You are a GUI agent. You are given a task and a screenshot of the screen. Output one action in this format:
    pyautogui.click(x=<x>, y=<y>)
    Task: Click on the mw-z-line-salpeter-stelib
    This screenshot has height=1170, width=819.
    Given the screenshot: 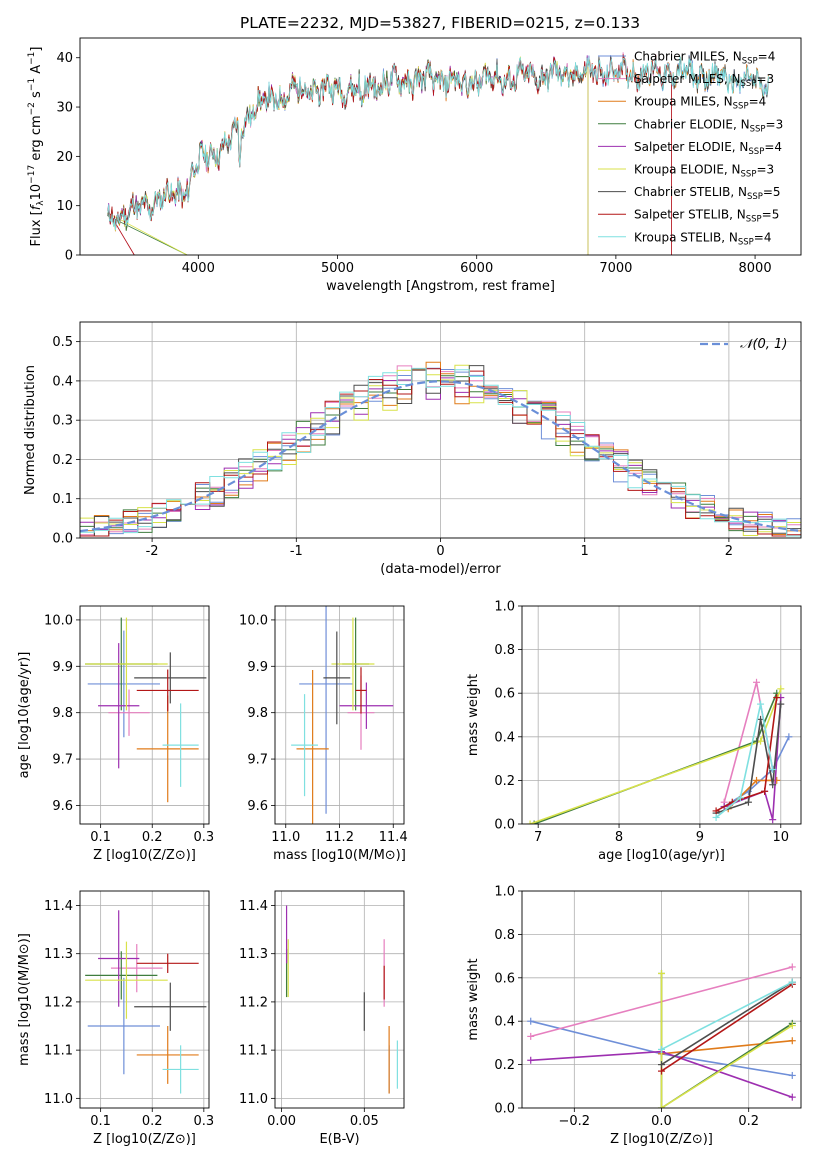 What is the action you would take?
    pyautogui.click(x=727, y=1027)
    